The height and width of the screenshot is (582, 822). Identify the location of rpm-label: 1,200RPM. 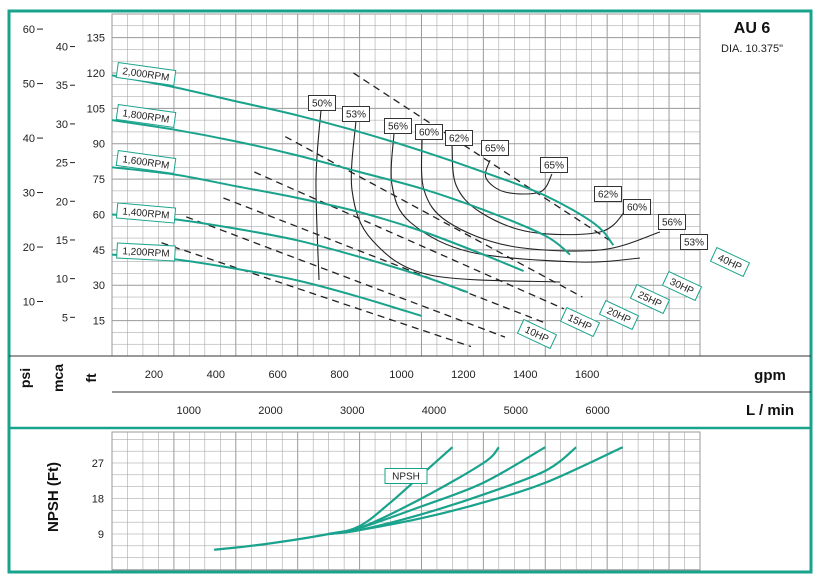
(146, 252).